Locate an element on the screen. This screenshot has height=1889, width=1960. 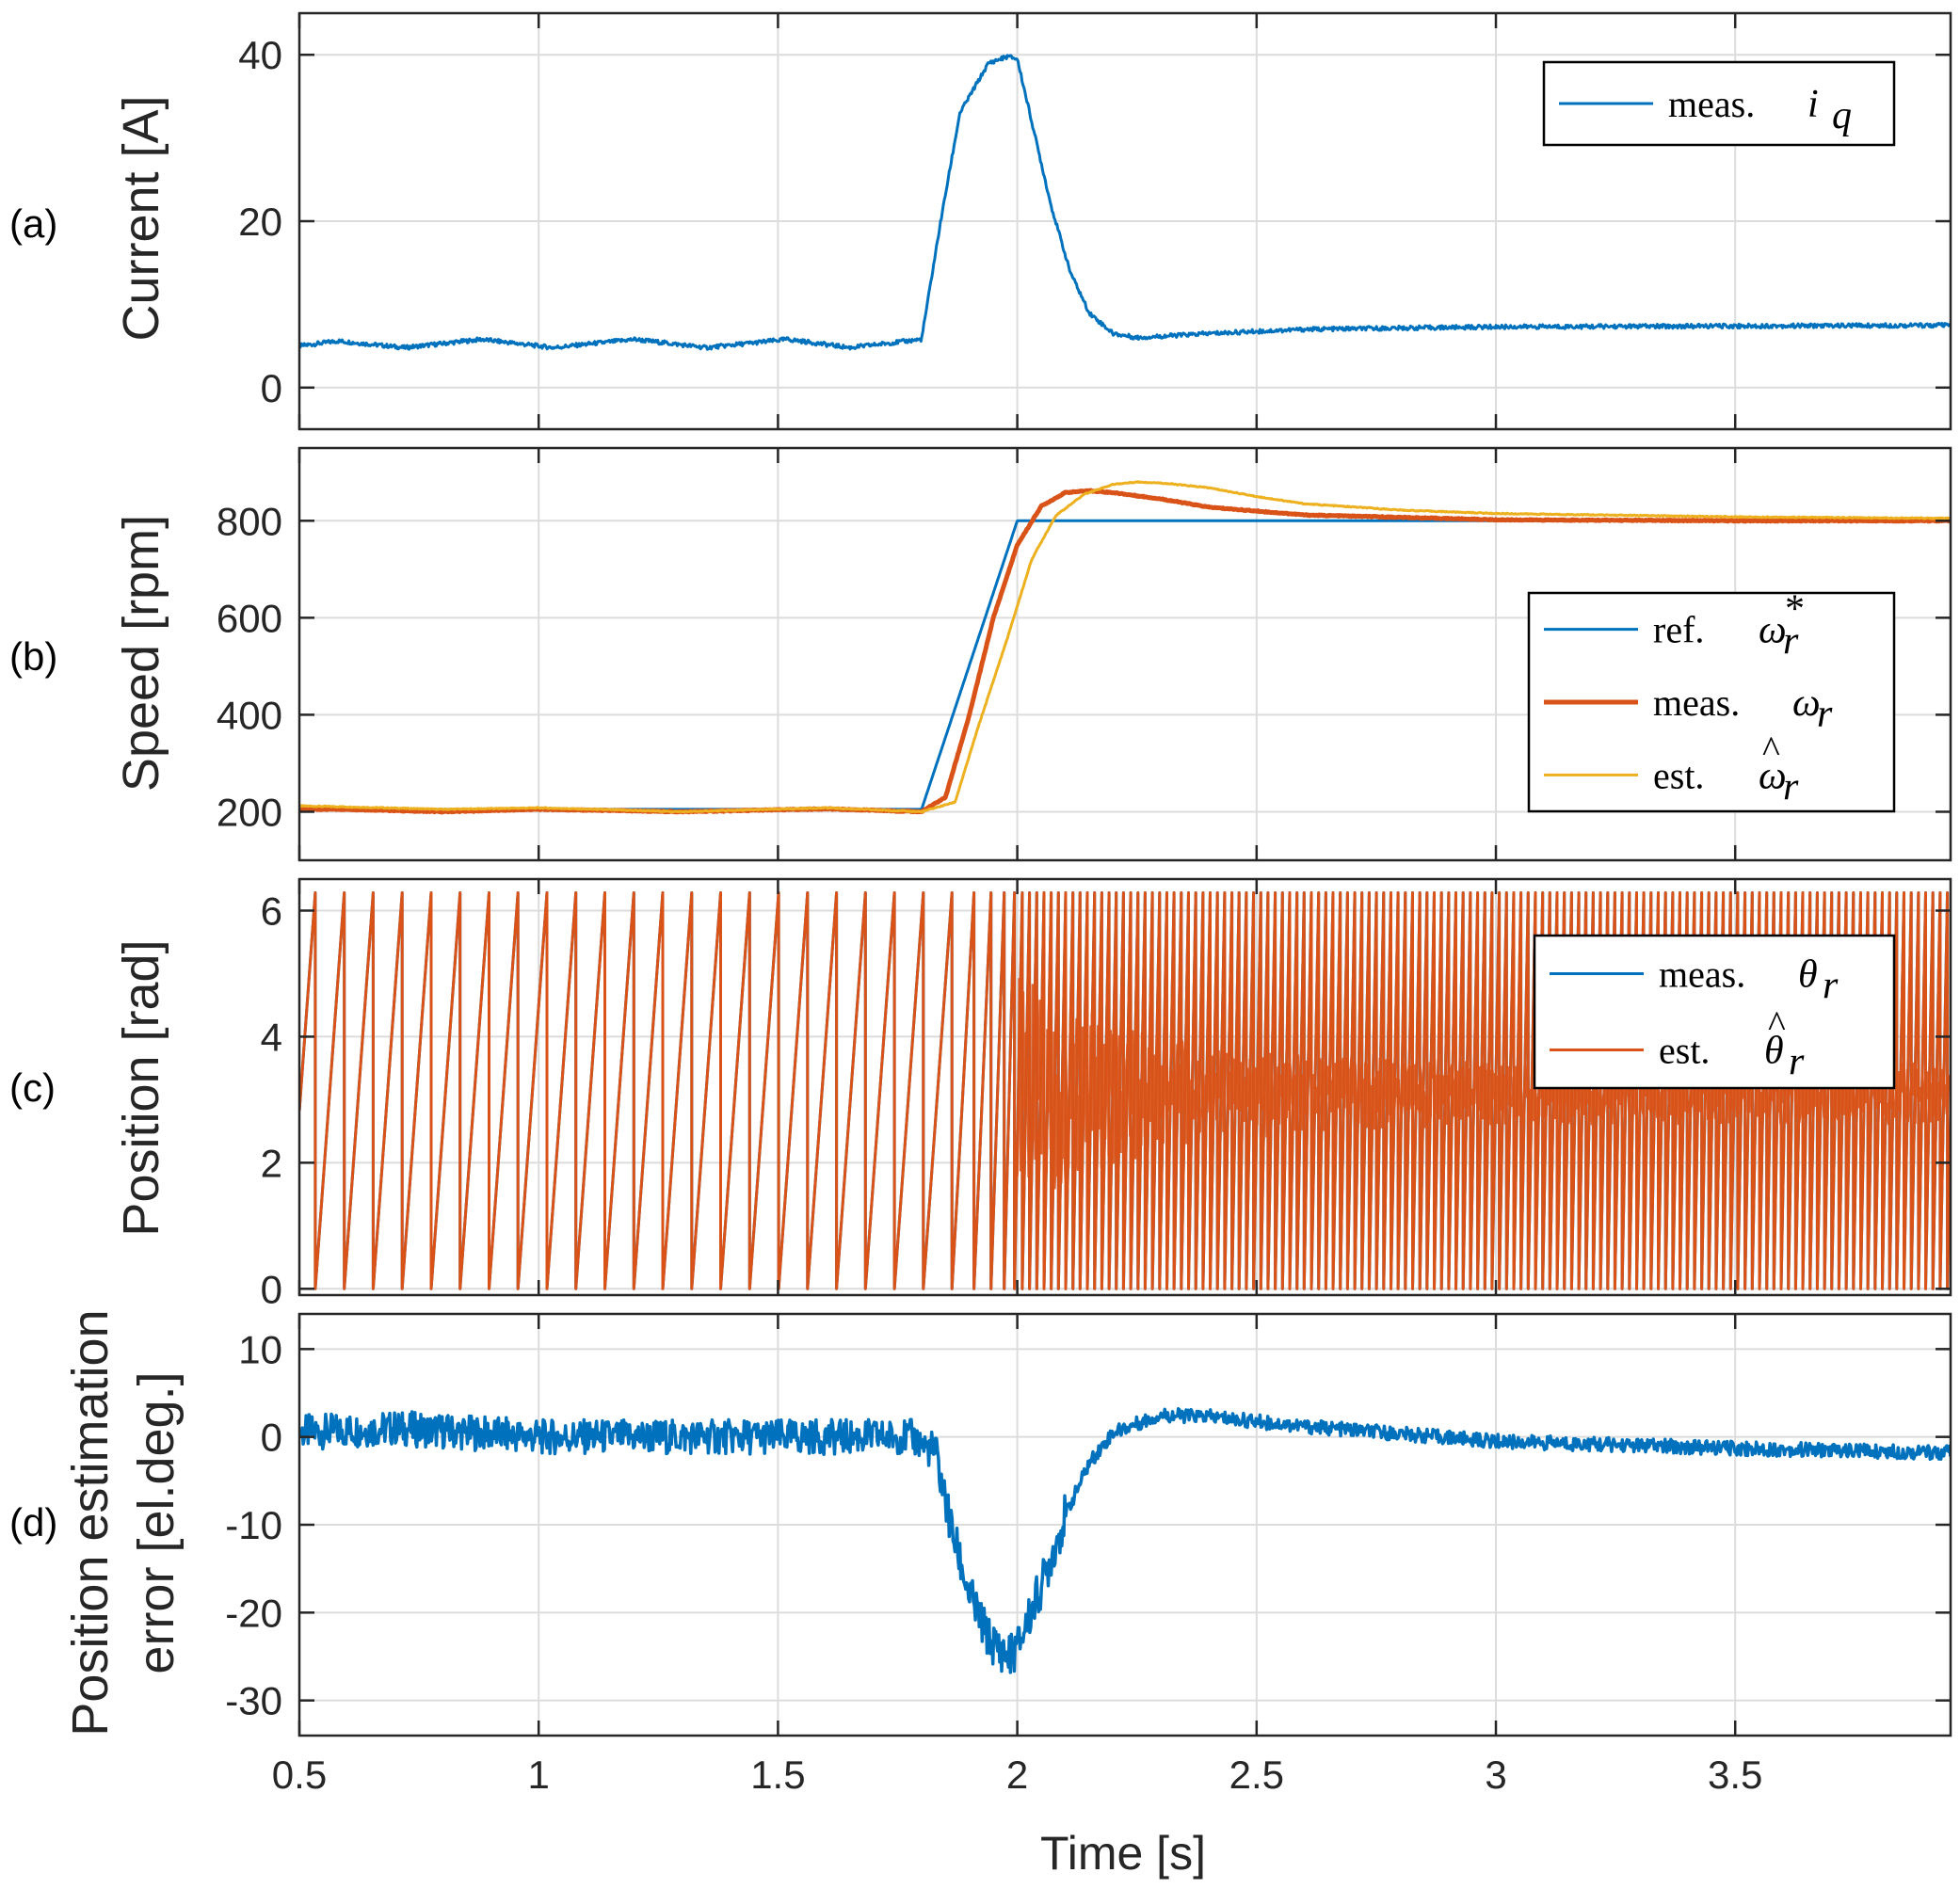
legend-box is located at coordinates (1714, 1012).